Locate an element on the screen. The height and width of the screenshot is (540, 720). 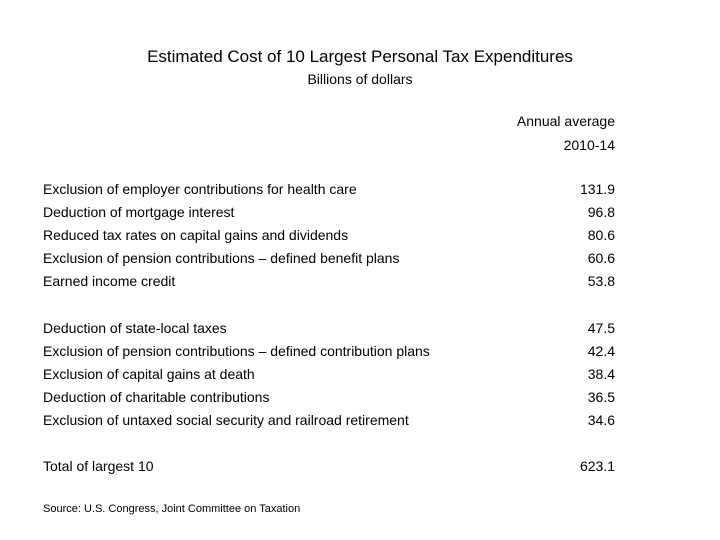
row-label: Exclusion of capital gains at death is located at coordinates (149, 374).